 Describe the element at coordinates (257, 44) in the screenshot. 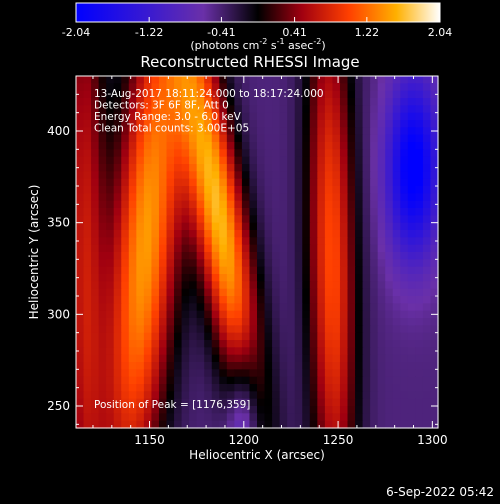

I see `colorbar-units-label: (photons cm-2 s-1 asec-2)` at that location.